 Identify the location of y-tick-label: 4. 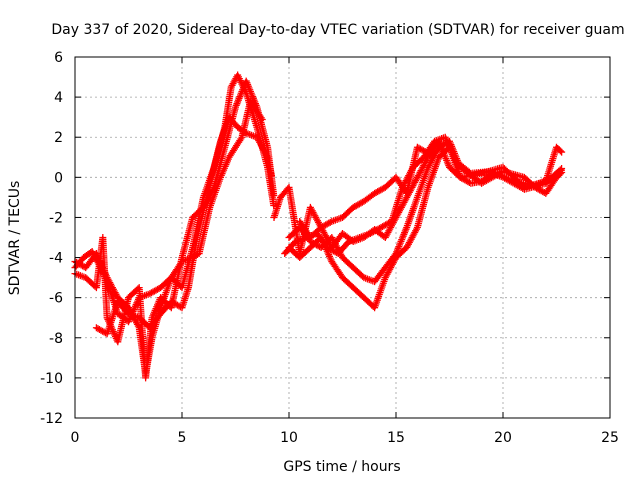
(58, 98).